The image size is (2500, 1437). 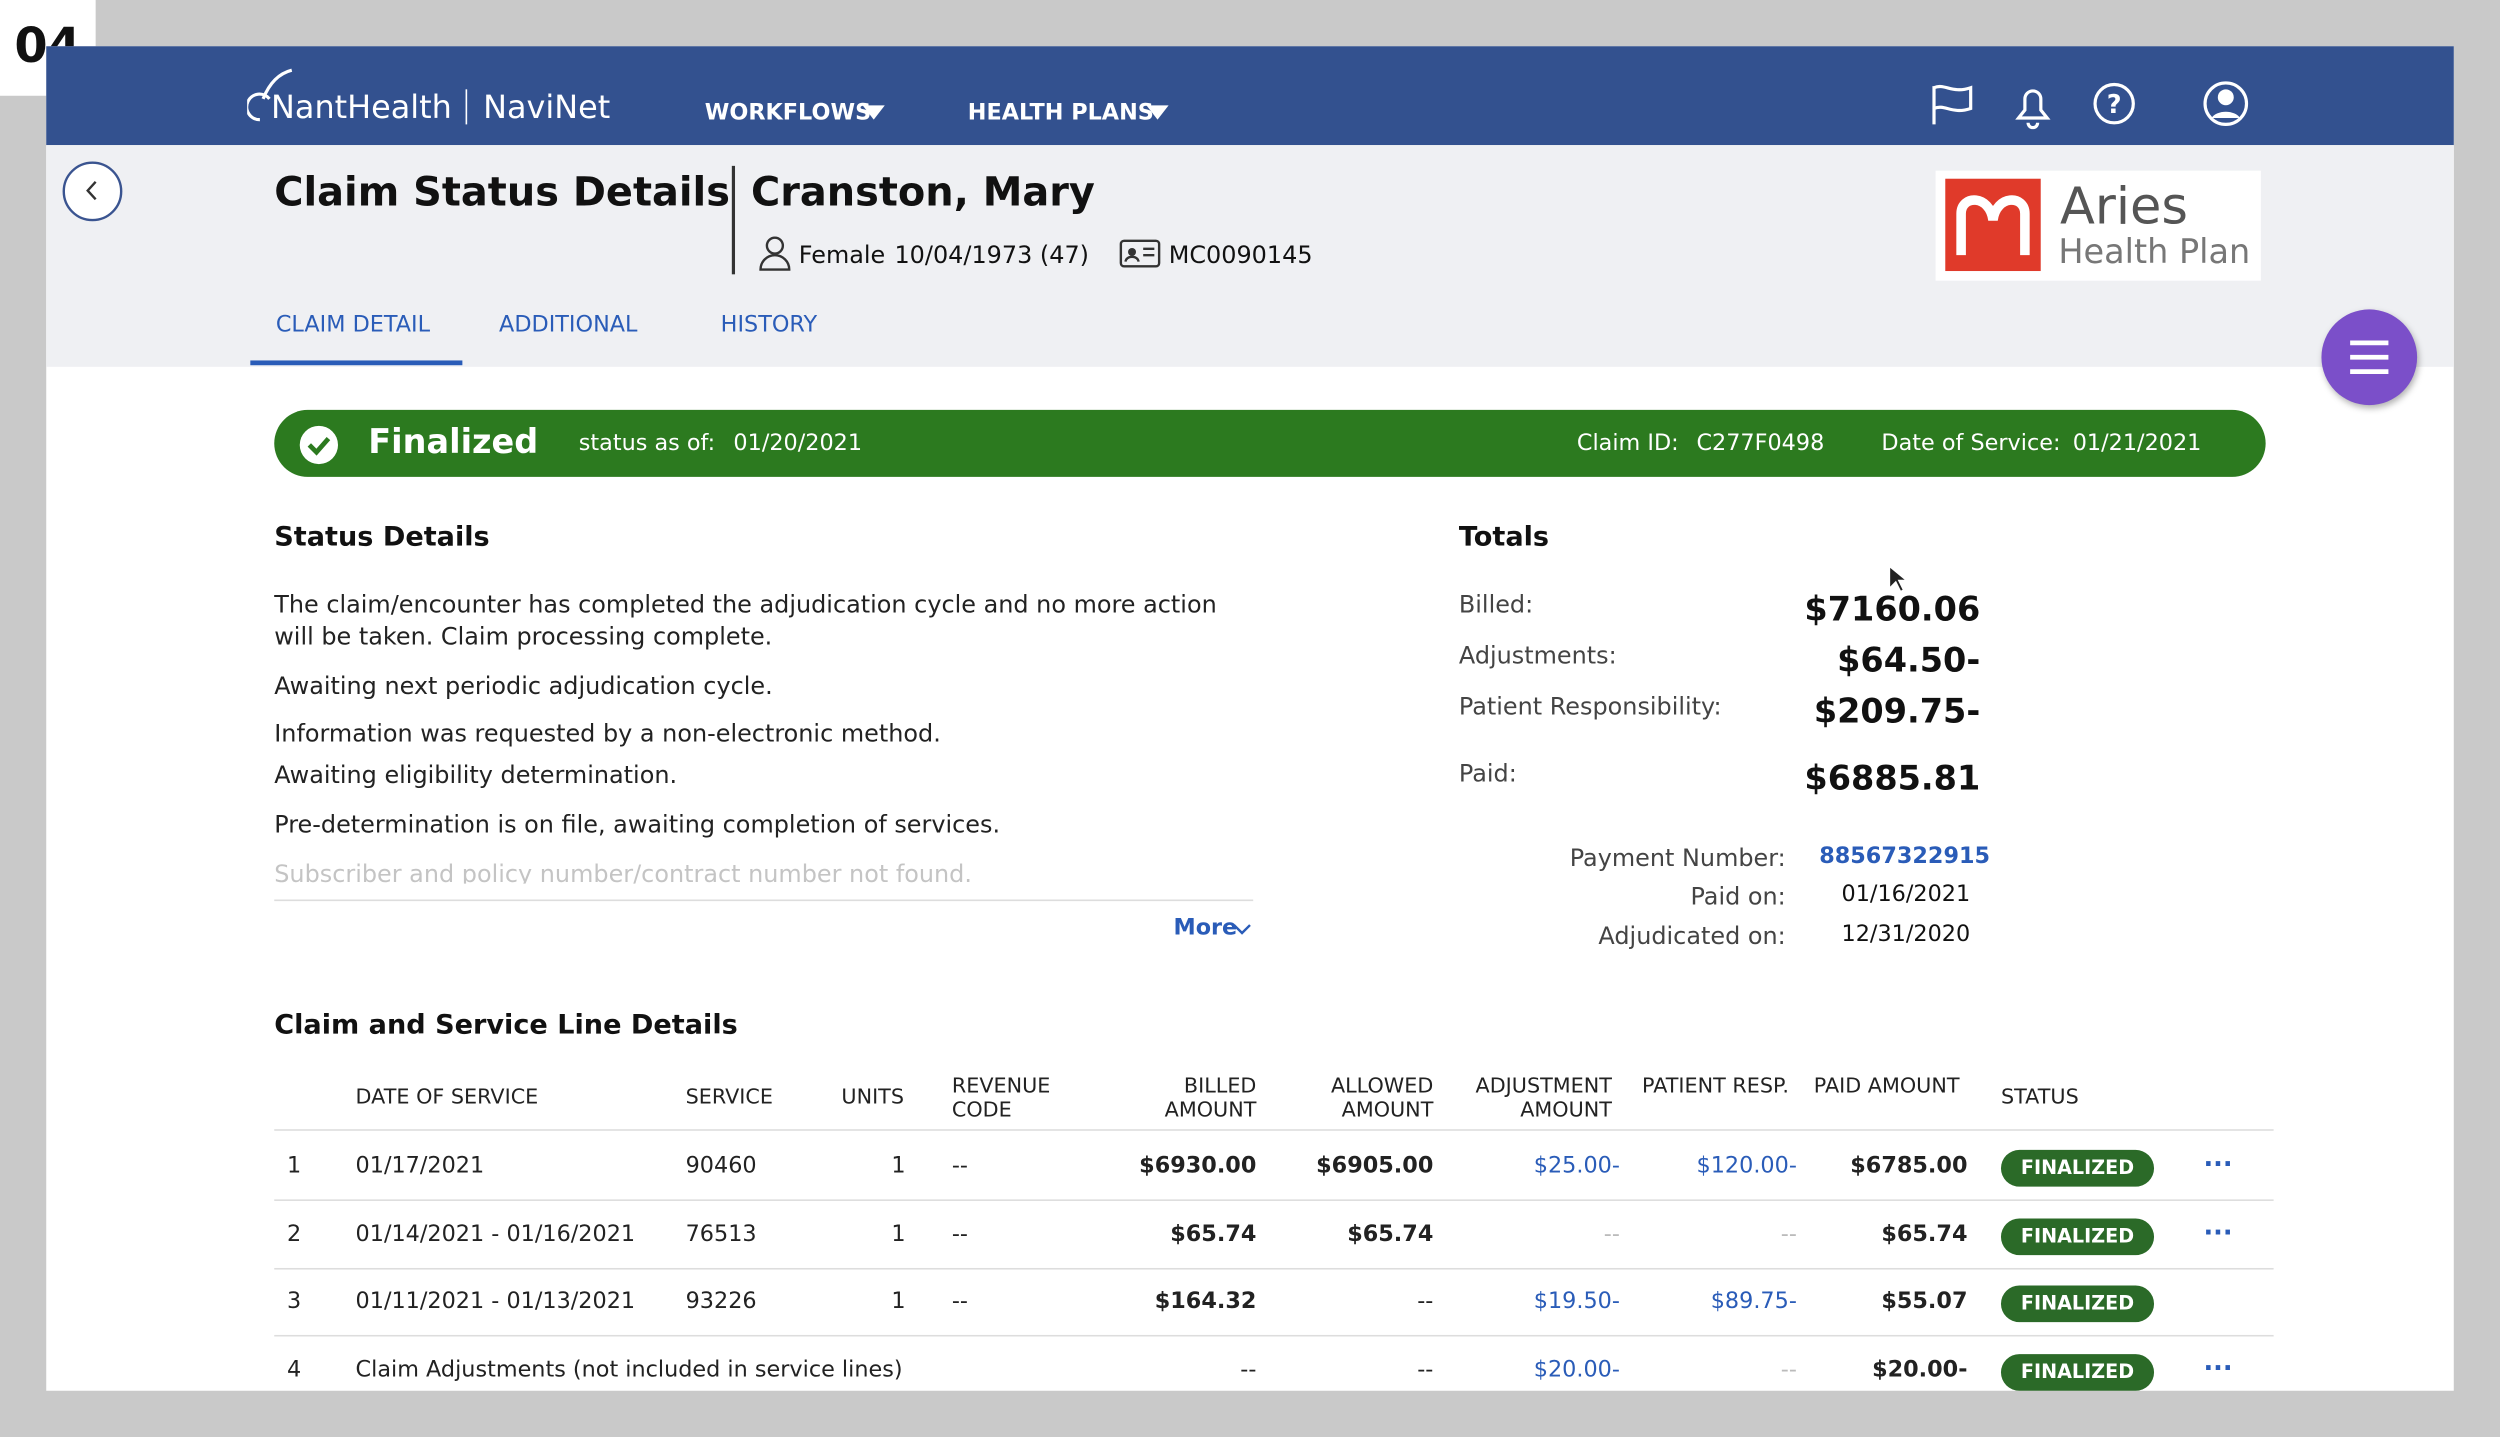 I want to click on check-icon, so click(x=319, y=445).